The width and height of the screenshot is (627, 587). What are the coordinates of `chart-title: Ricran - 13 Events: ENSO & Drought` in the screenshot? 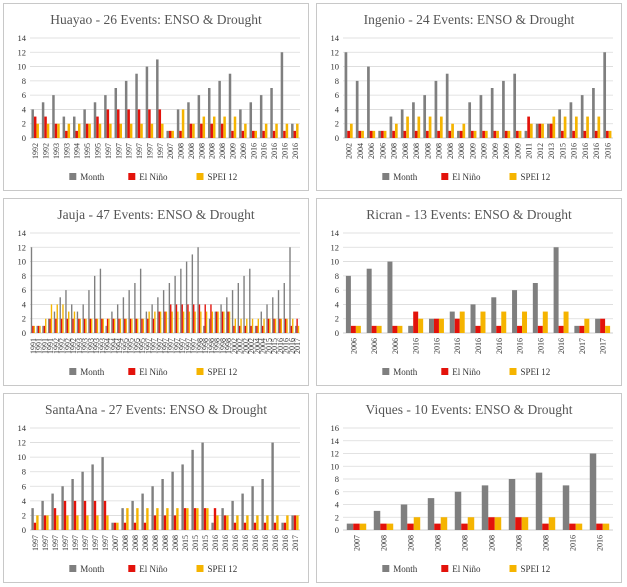 It's located at (469, 214).